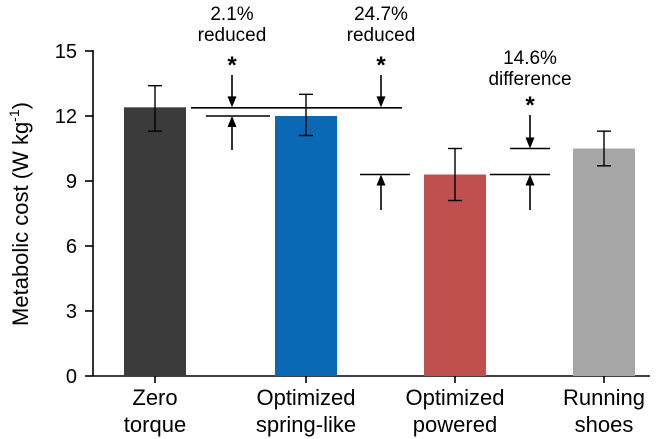 The height and width of the screenshot is (439, 660). Describe the element at coordinates (155, 424) in the screenshot. I see `category-label-1-line2: torque` at that location.